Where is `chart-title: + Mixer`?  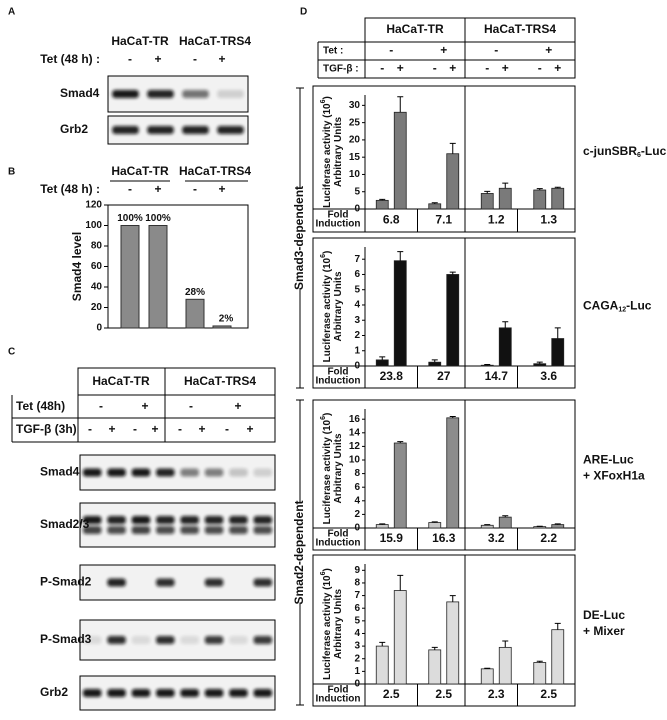 chart-title: + Mixer is located at coordinates (604, 631).